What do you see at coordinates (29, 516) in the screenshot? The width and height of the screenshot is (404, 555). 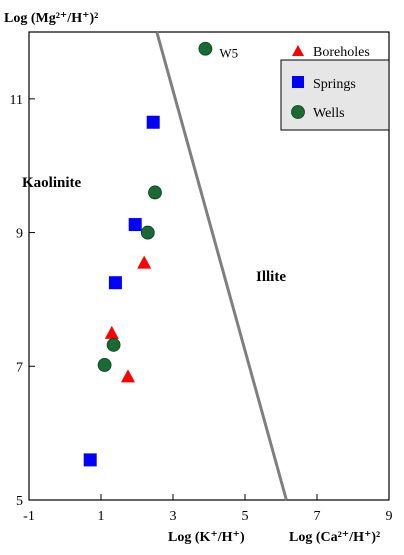 I see `x-tick-label: -1` at bounding box center [29, 516].